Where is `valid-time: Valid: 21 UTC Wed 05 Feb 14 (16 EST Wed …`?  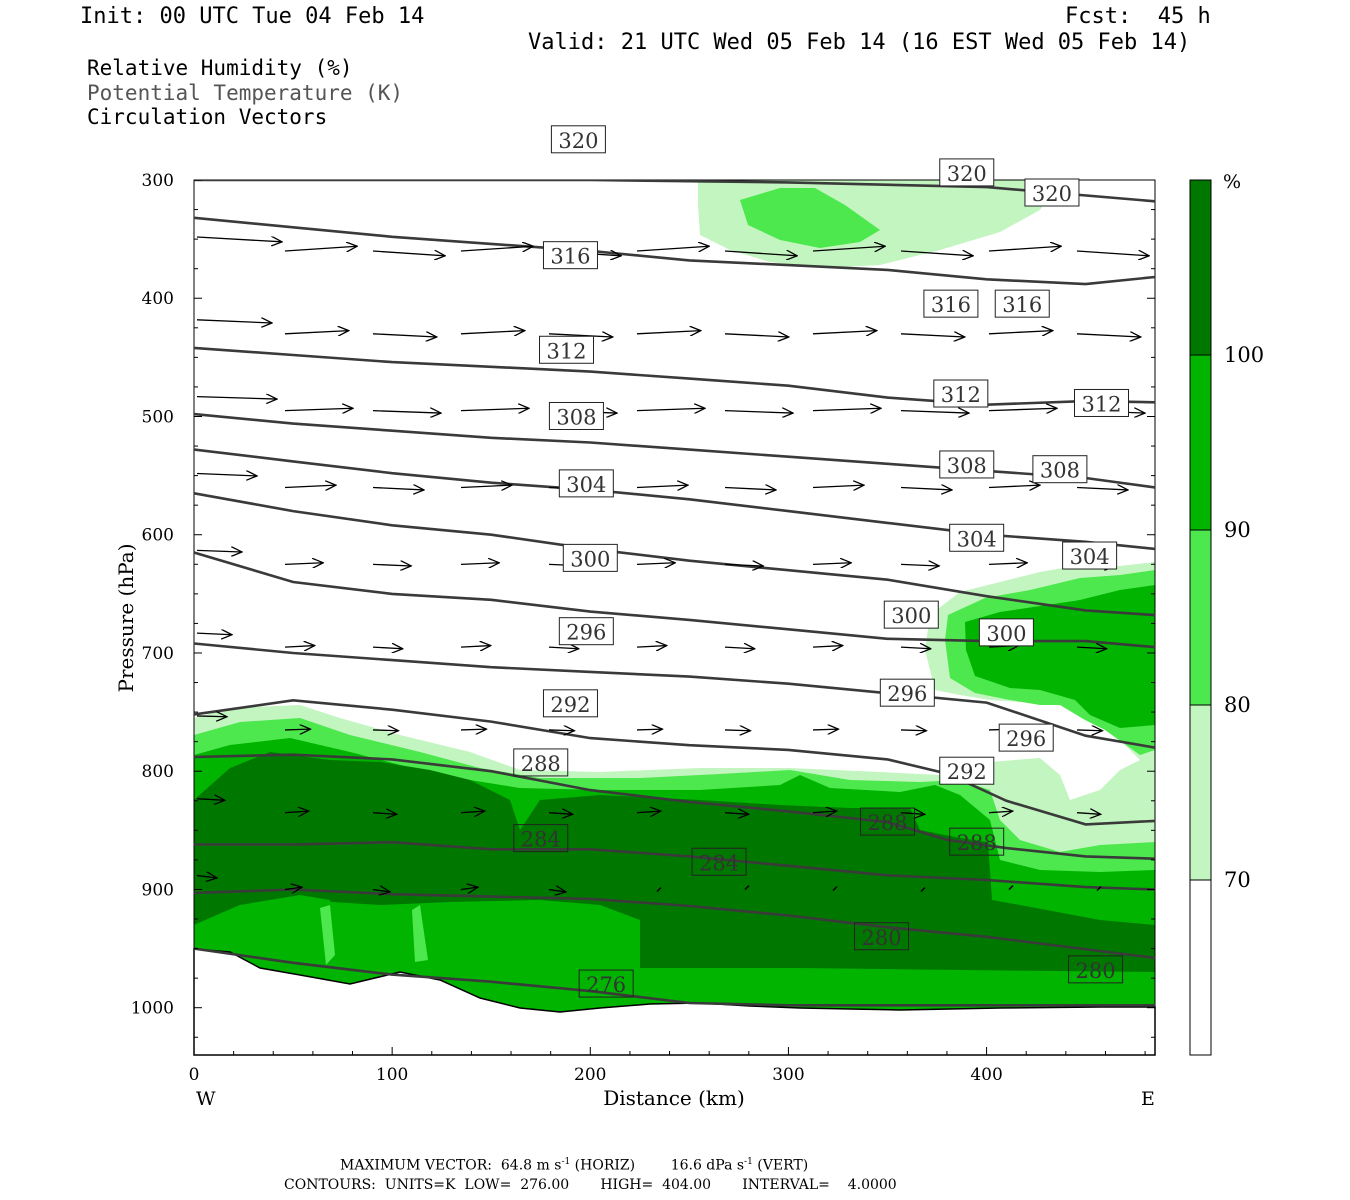
valid-time: Valid: 21 UTC Wed 05 Feb 14 (16 EST Wed … is located at coordinates (859, 42).